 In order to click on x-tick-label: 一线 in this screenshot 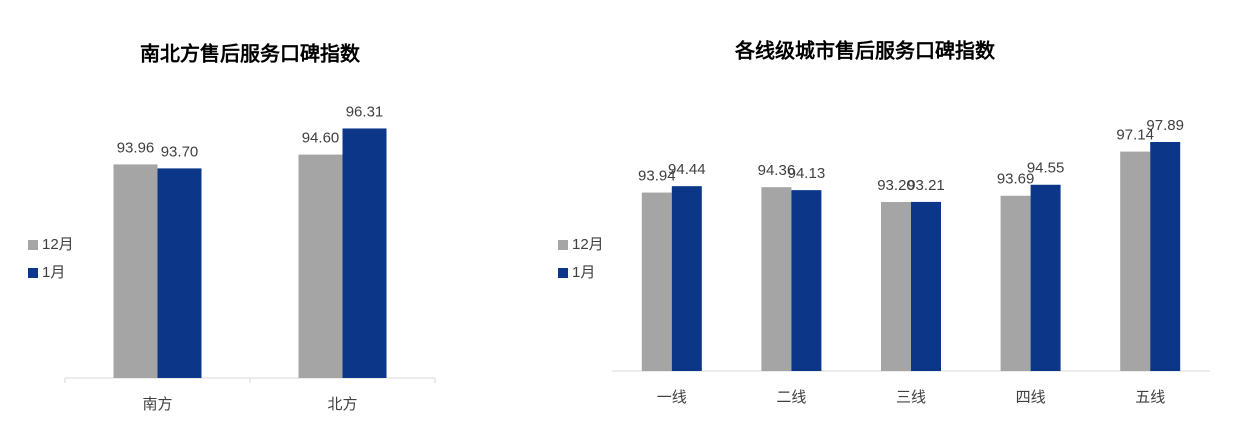, I will do `click(672, 397)`.